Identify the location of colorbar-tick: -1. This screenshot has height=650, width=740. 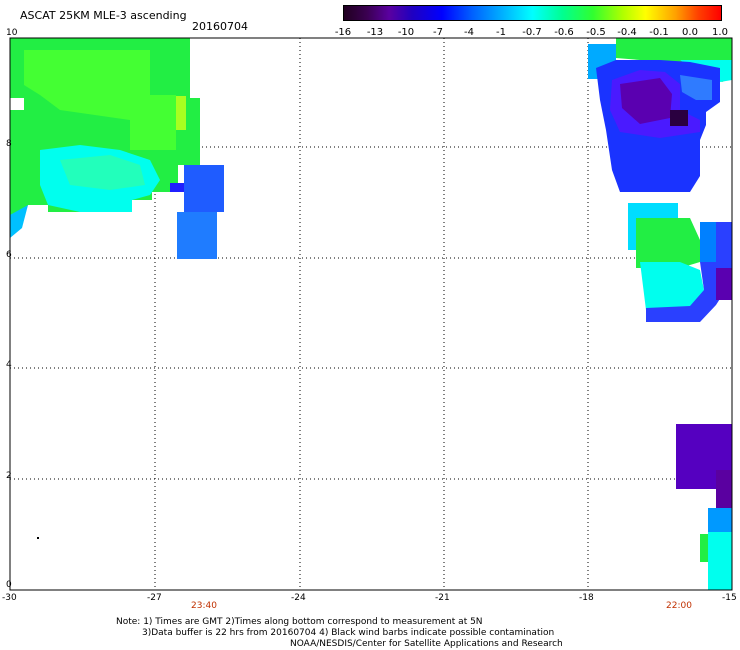
(501, 32).